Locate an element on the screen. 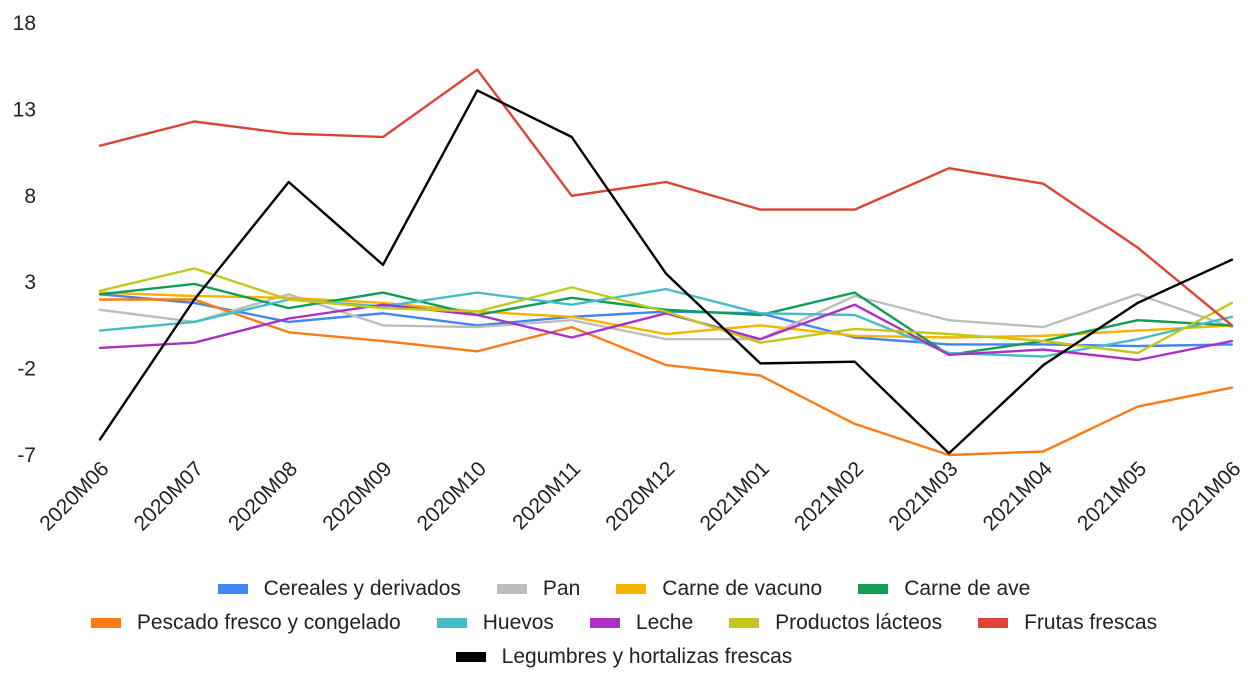 The width and height of the screenshot is (1248, 678). legend-item: Huevos is located at coordinates (495, 623).